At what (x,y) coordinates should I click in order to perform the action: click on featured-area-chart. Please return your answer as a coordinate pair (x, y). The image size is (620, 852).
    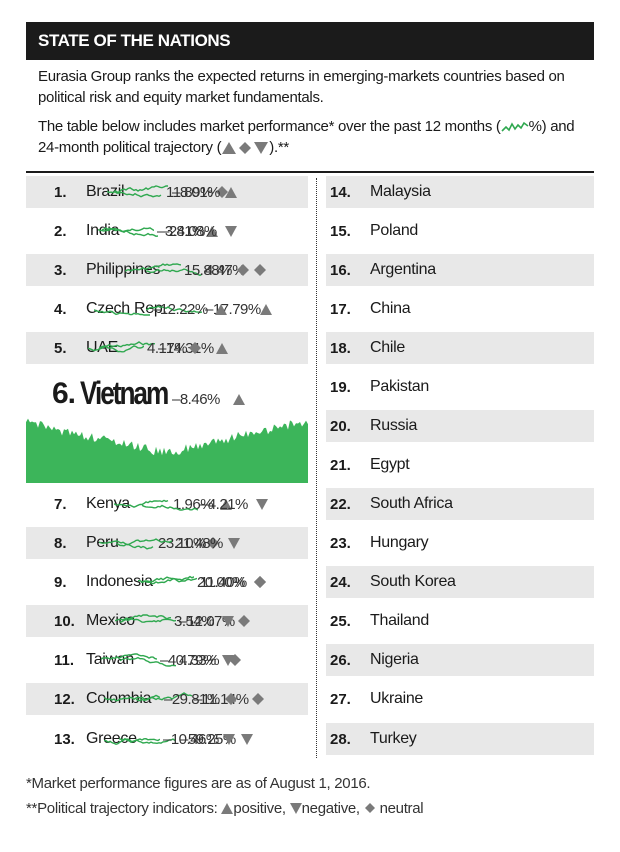
    Looking at the image, I should click on (167, 450).